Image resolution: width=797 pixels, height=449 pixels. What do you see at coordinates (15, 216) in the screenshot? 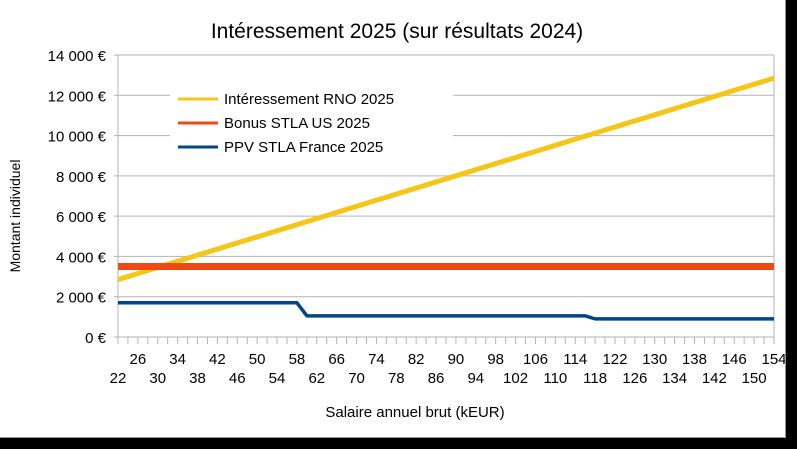
I see `y-axis-label: Montant individuel` at bounding box center [15, 216].